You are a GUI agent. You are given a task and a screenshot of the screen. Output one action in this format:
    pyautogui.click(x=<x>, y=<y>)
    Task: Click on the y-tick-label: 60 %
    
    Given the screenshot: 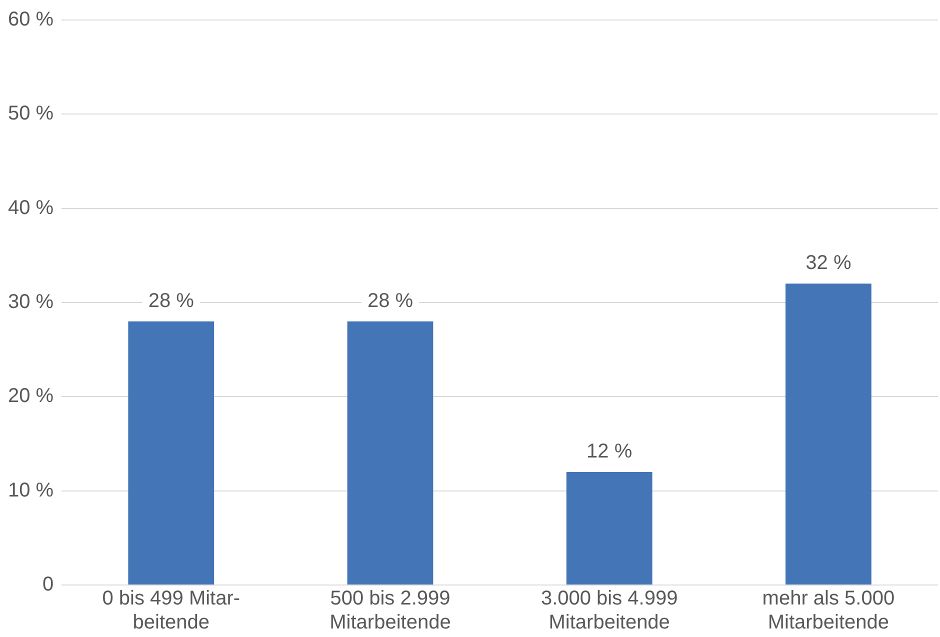 What is the action you would take?
    pyautogui.click(x=31, y=19)
    